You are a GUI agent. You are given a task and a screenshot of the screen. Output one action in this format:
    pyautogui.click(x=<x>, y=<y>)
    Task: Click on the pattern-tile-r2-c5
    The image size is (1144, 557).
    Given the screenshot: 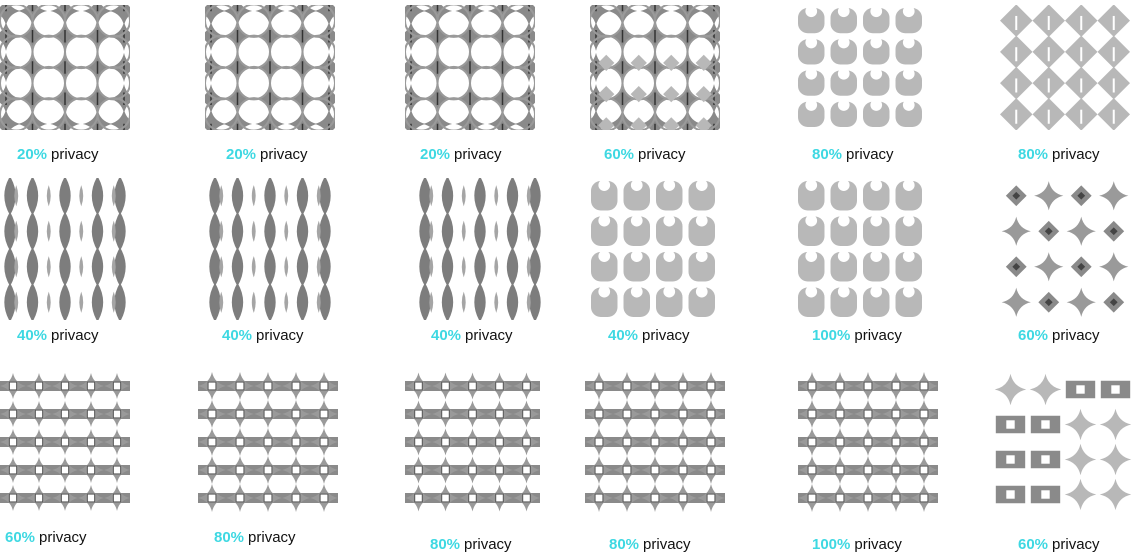 What is the action you would take?
    pyautogui.click(x=860, y=249)
    